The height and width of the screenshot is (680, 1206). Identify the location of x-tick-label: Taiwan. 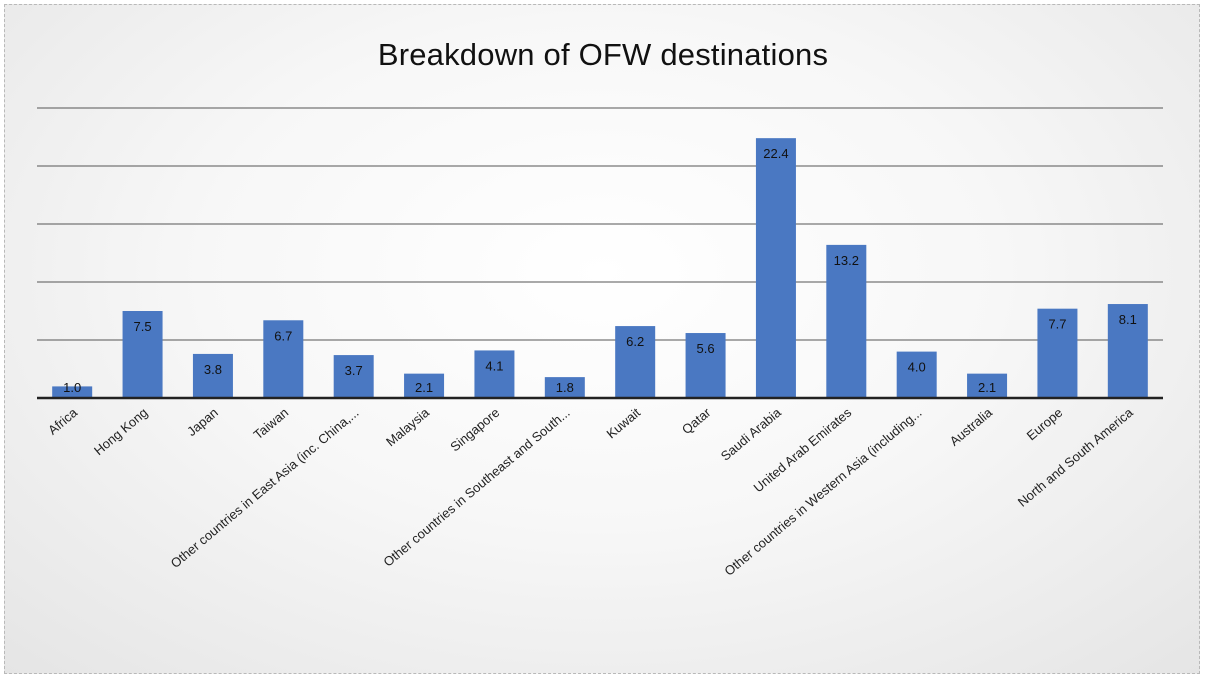
(271, 424).